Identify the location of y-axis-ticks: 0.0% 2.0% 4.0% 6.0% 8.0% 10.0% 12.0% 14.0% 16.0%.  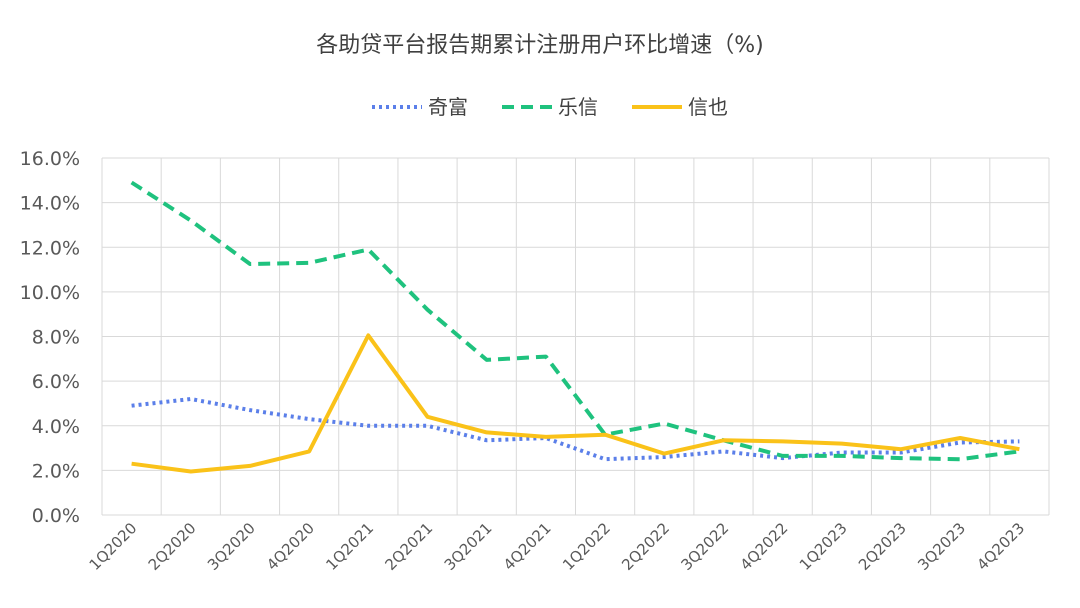
(50, 337).